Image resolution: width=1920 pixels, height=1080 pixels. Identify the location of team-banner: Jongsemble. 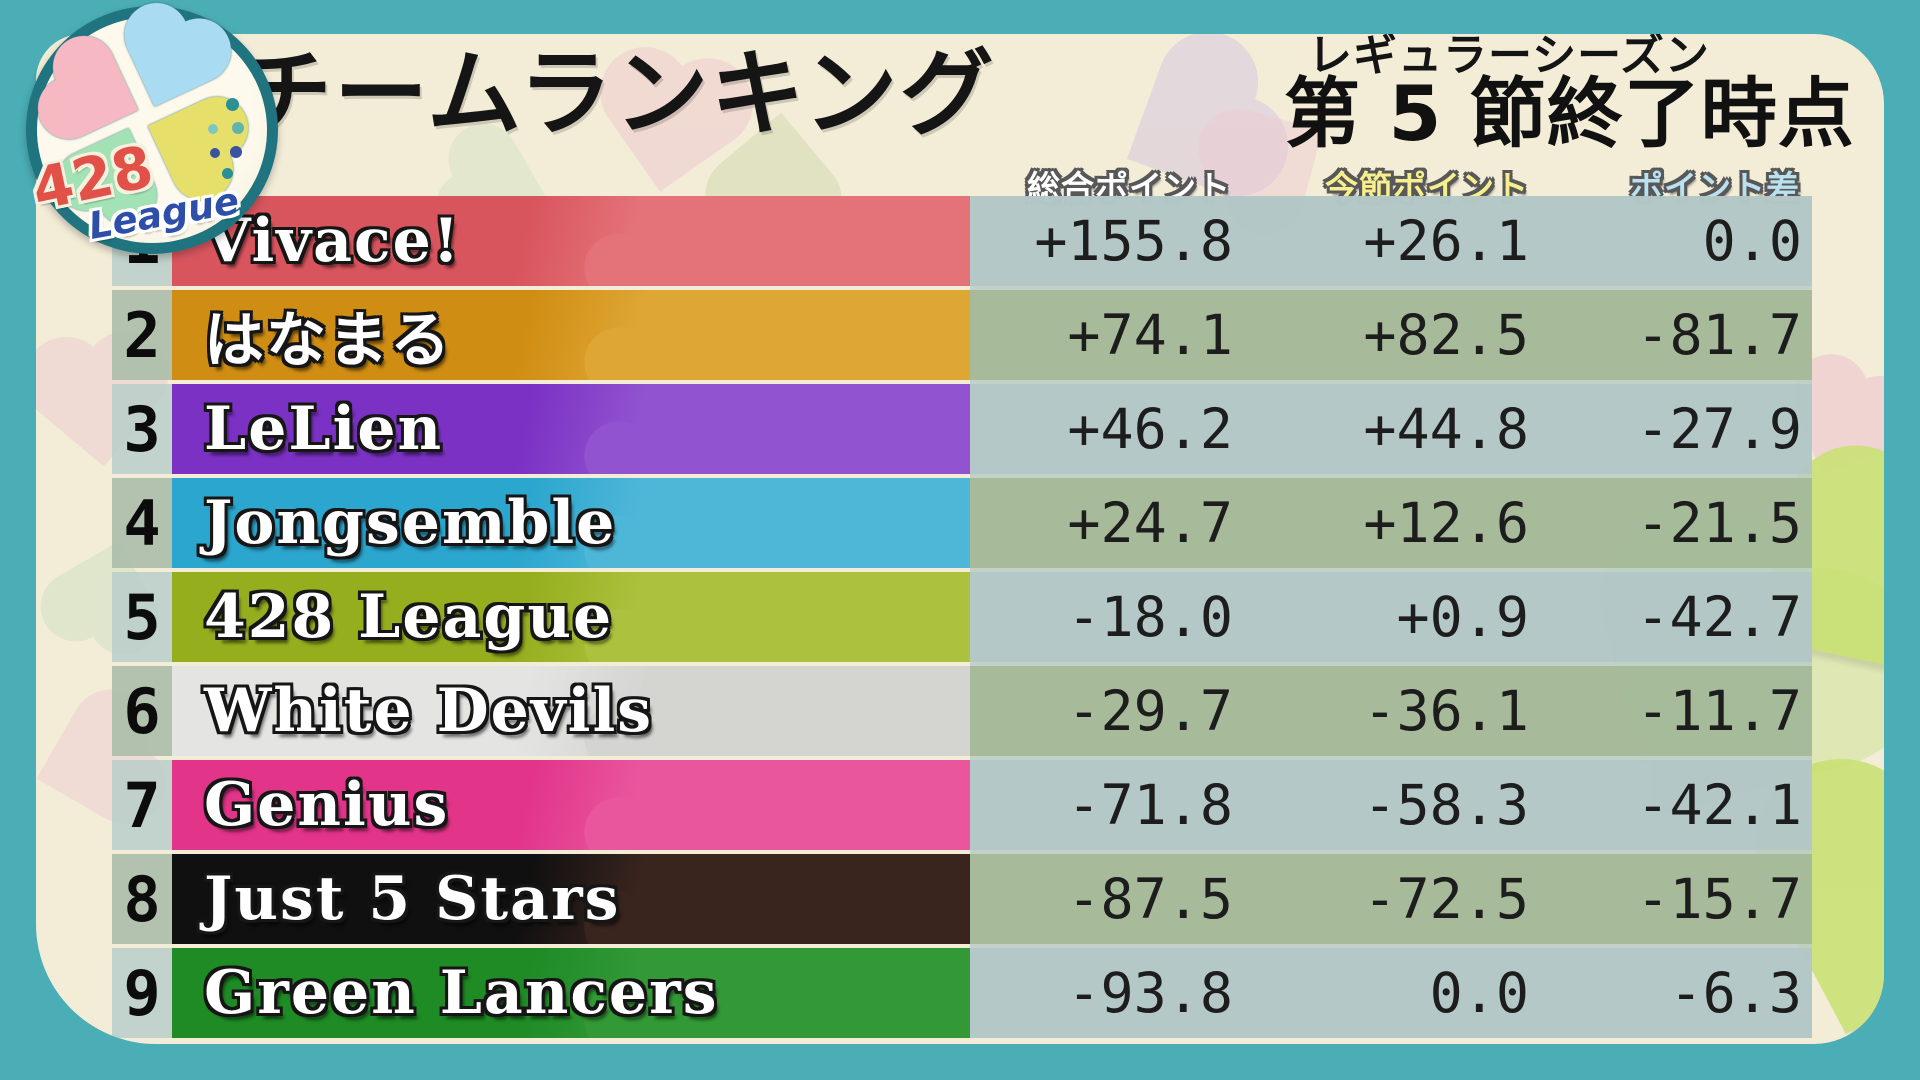
(571, 523).